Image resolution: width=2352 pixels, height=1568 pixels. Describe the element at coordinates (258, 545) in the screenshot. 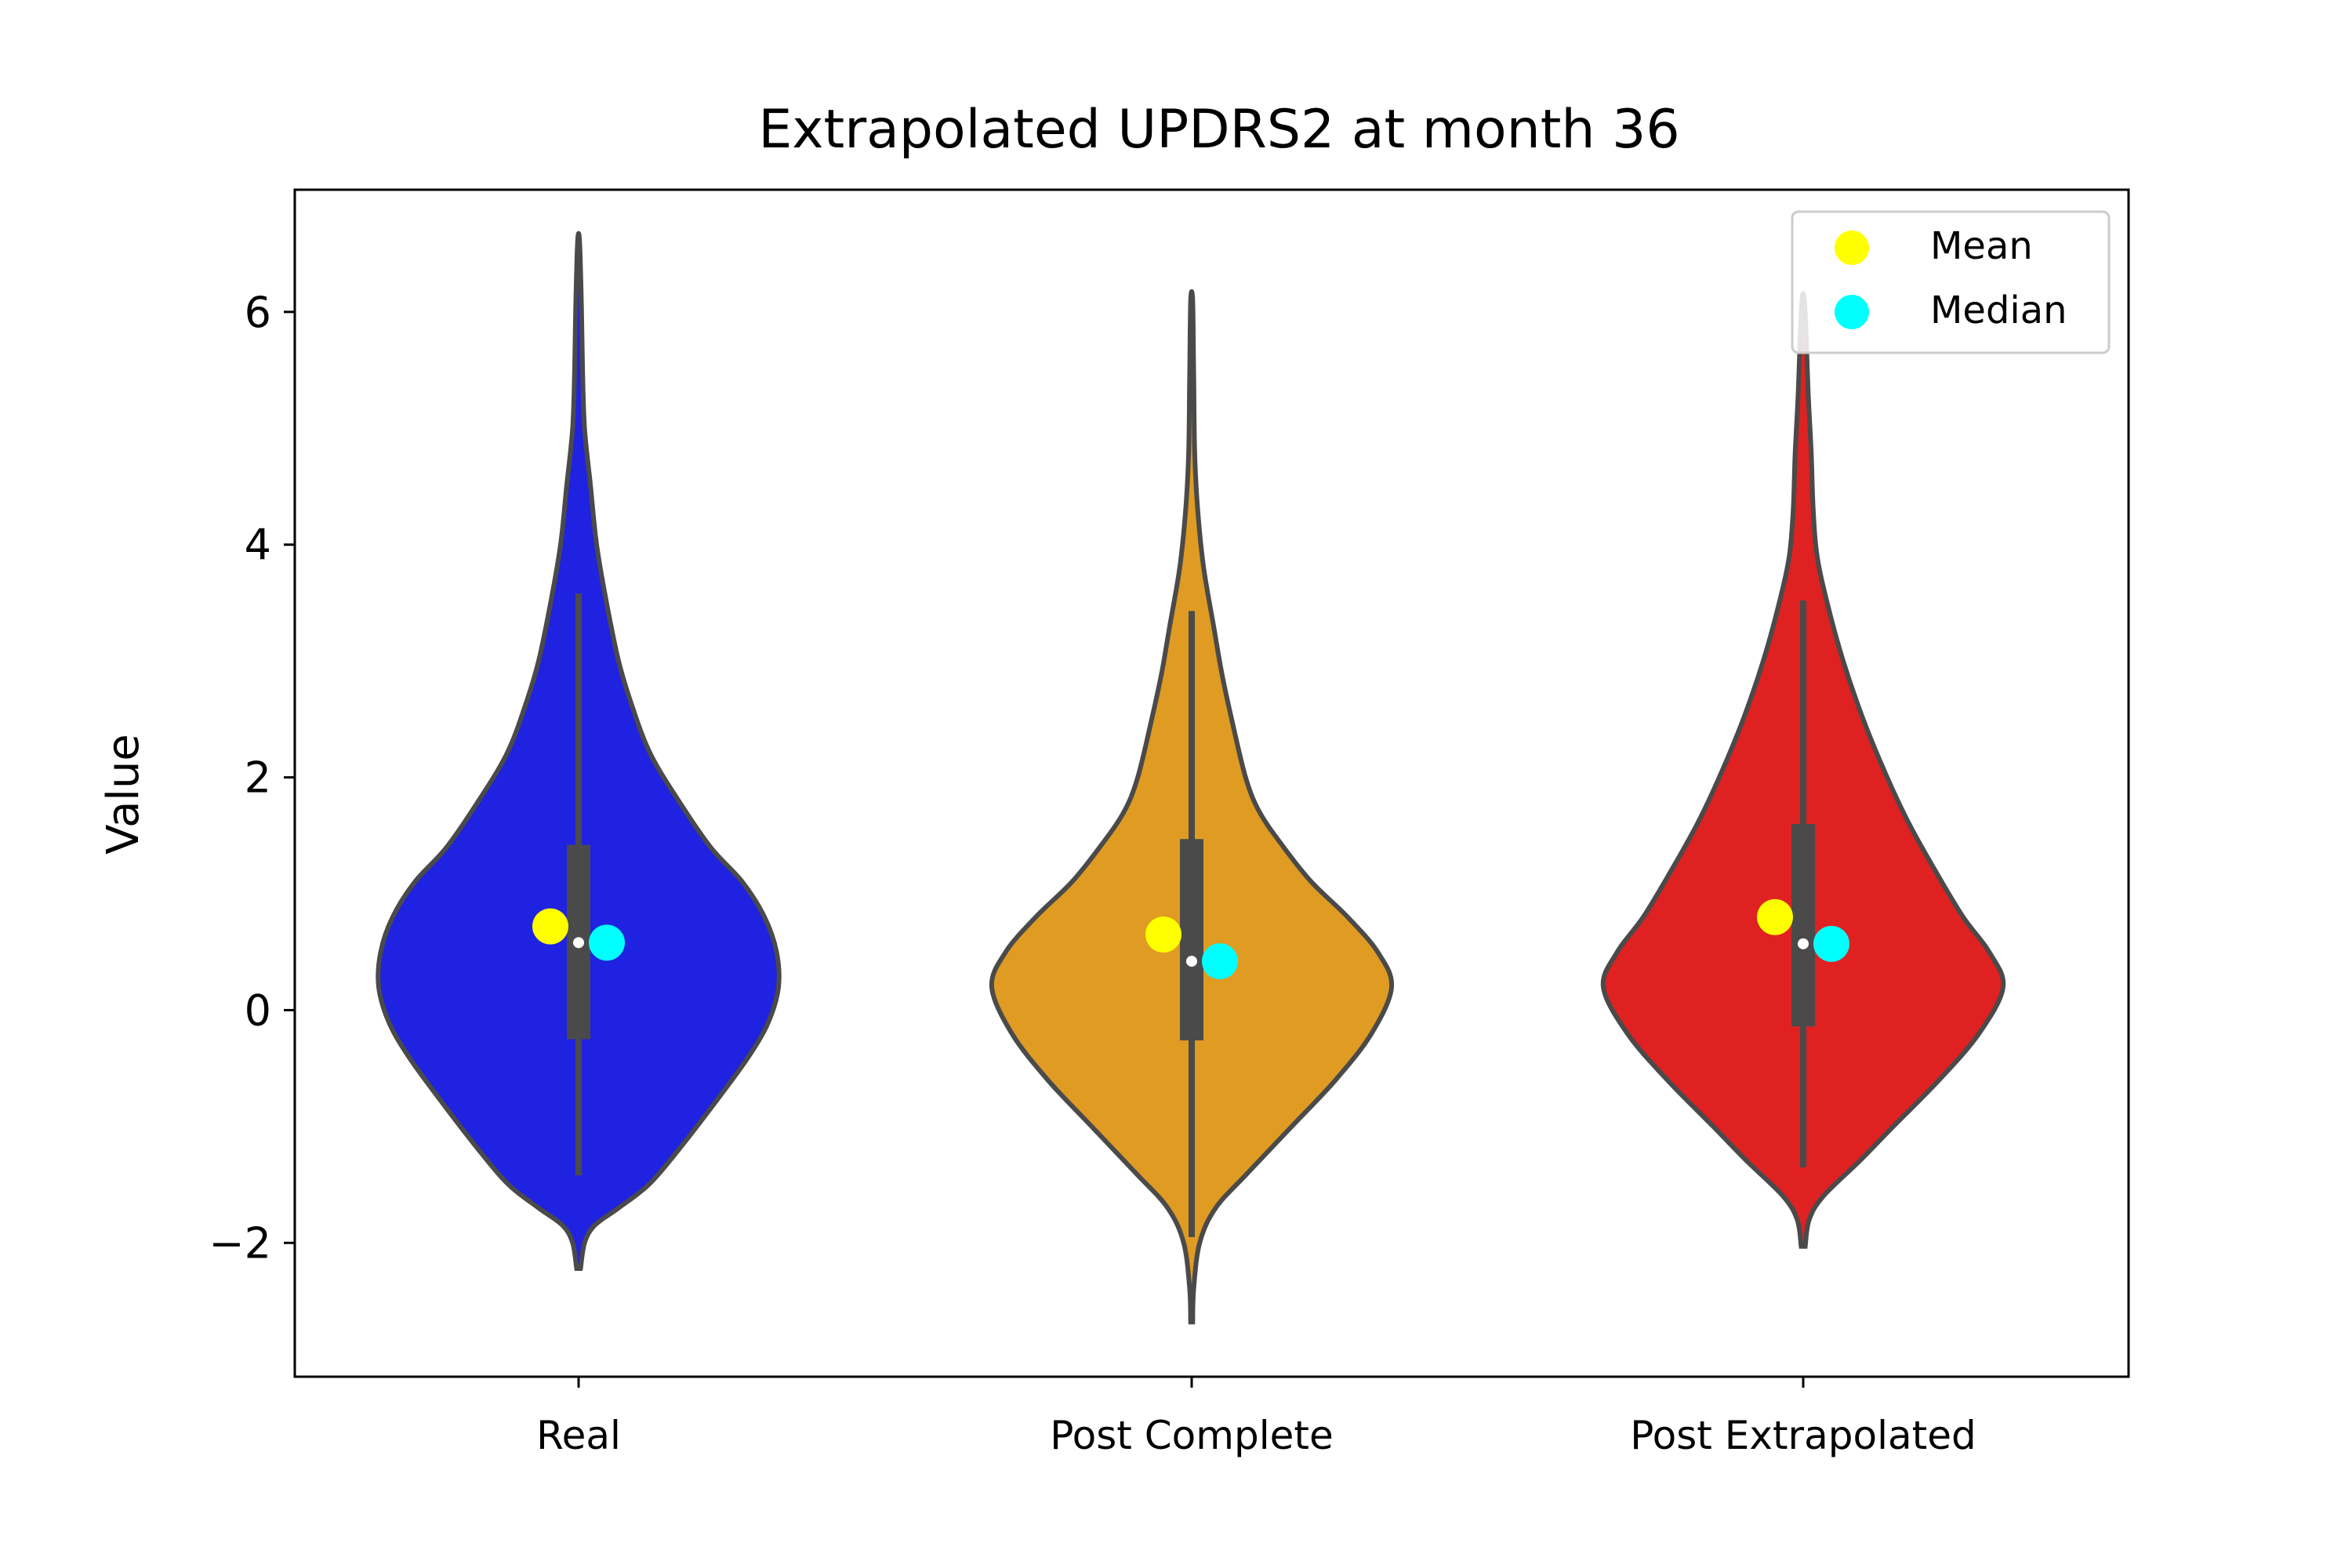

I see `y-tick-label: 4` at that location.